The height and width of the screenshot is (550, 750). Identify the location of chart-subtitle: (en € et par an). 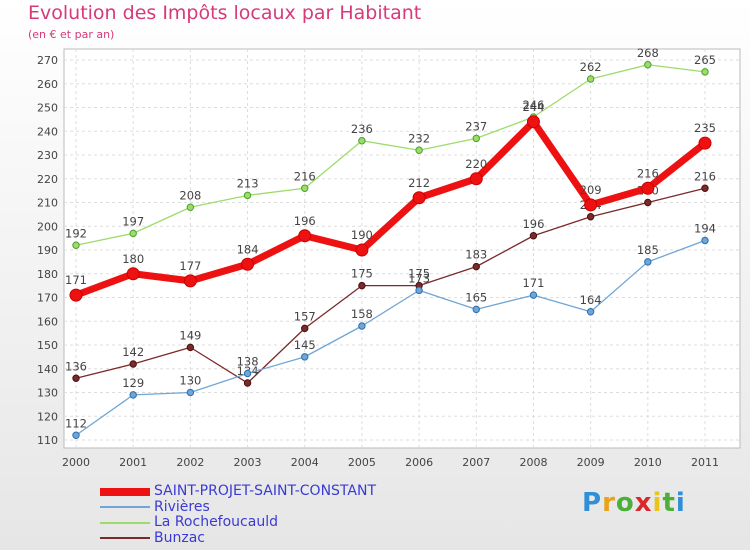
(71, 34).